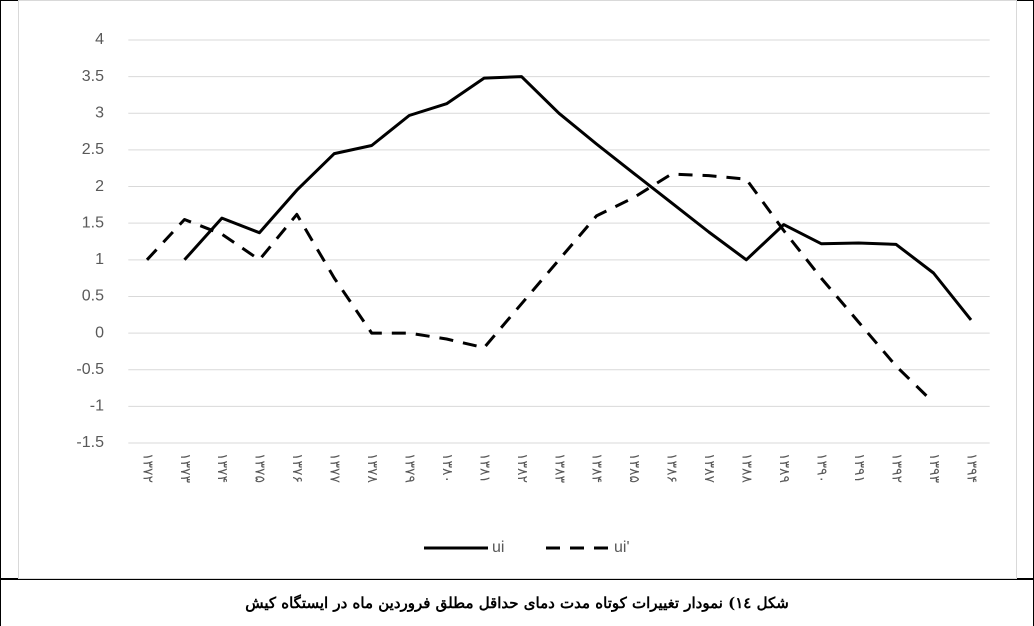 This screenshot has height=626, width=1034. I want to click on x-tick-label: ۱۳۸۶, so click(673, 468).